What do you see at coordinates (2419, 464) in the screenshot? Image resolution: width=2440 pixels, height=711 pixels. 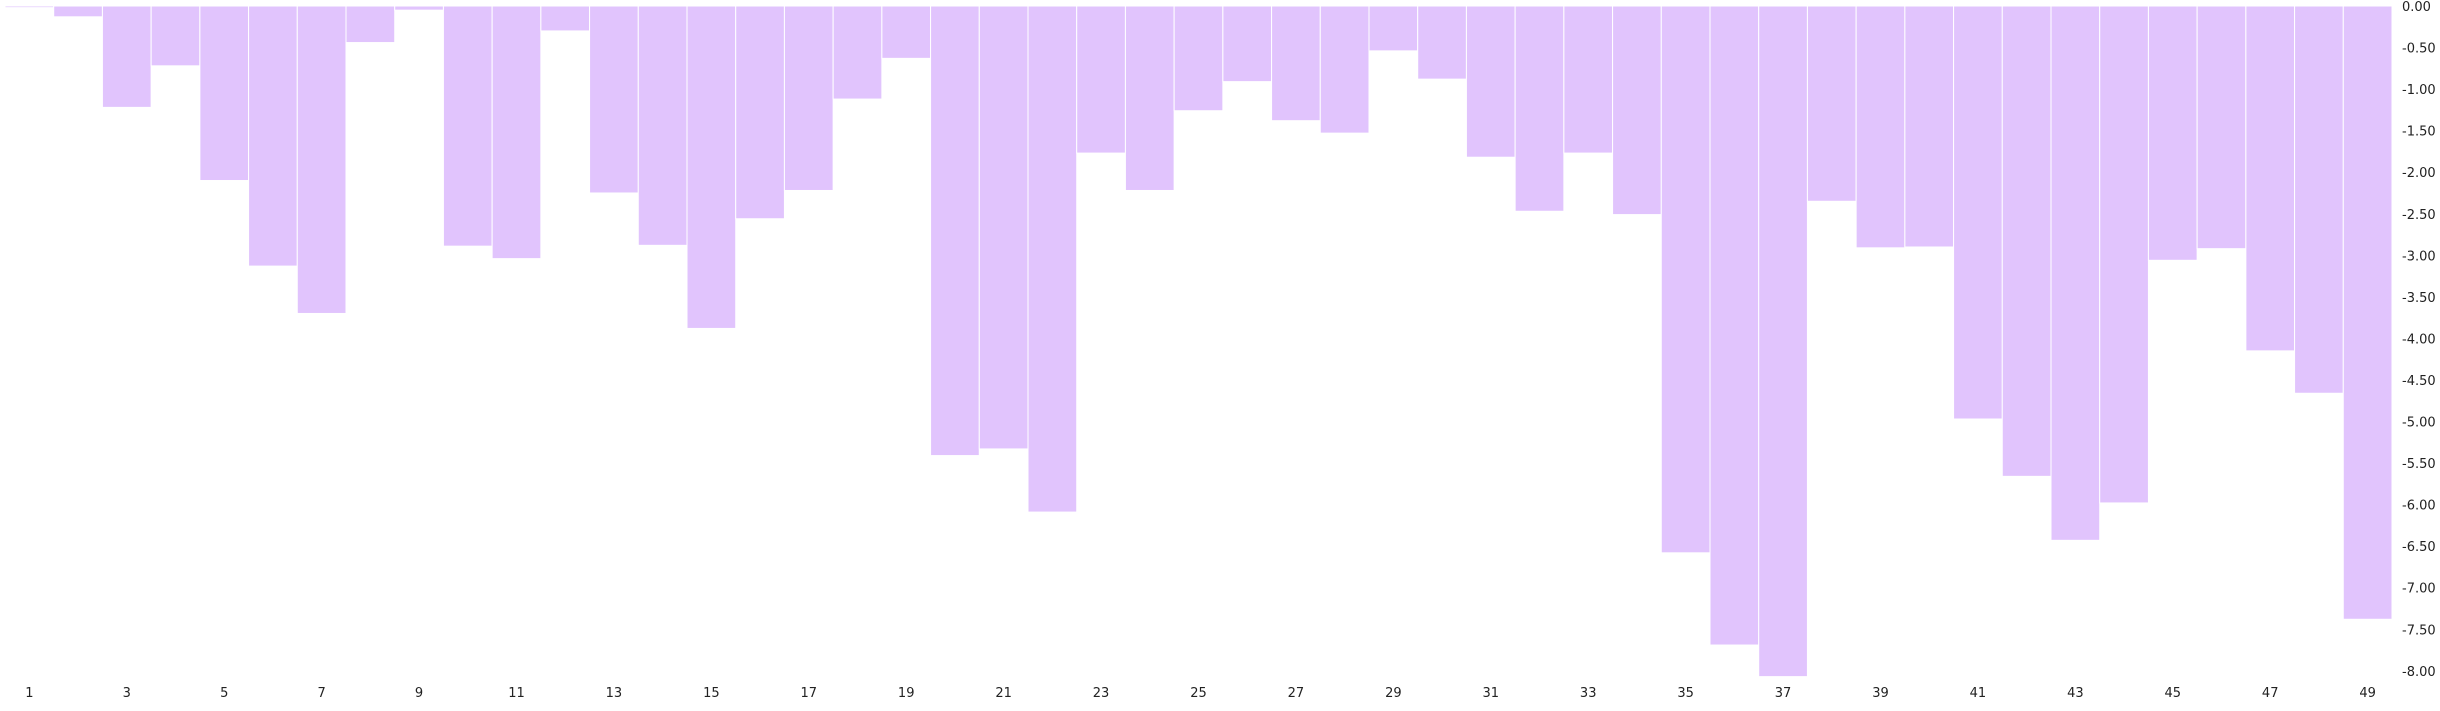 I see `y-tick-label: -5.50` at bounding box center [2419, 464].